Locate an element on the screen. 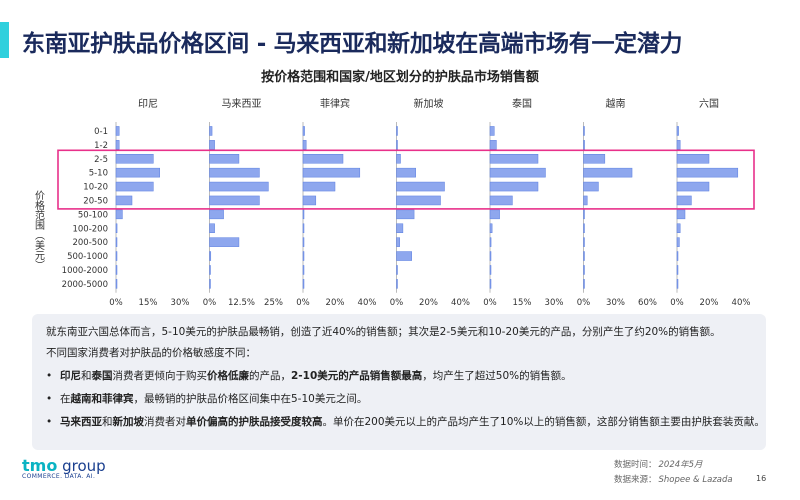 This screenshot has width=800, height=500. x-tick-label: 25% is located at coordinates (273, 303).